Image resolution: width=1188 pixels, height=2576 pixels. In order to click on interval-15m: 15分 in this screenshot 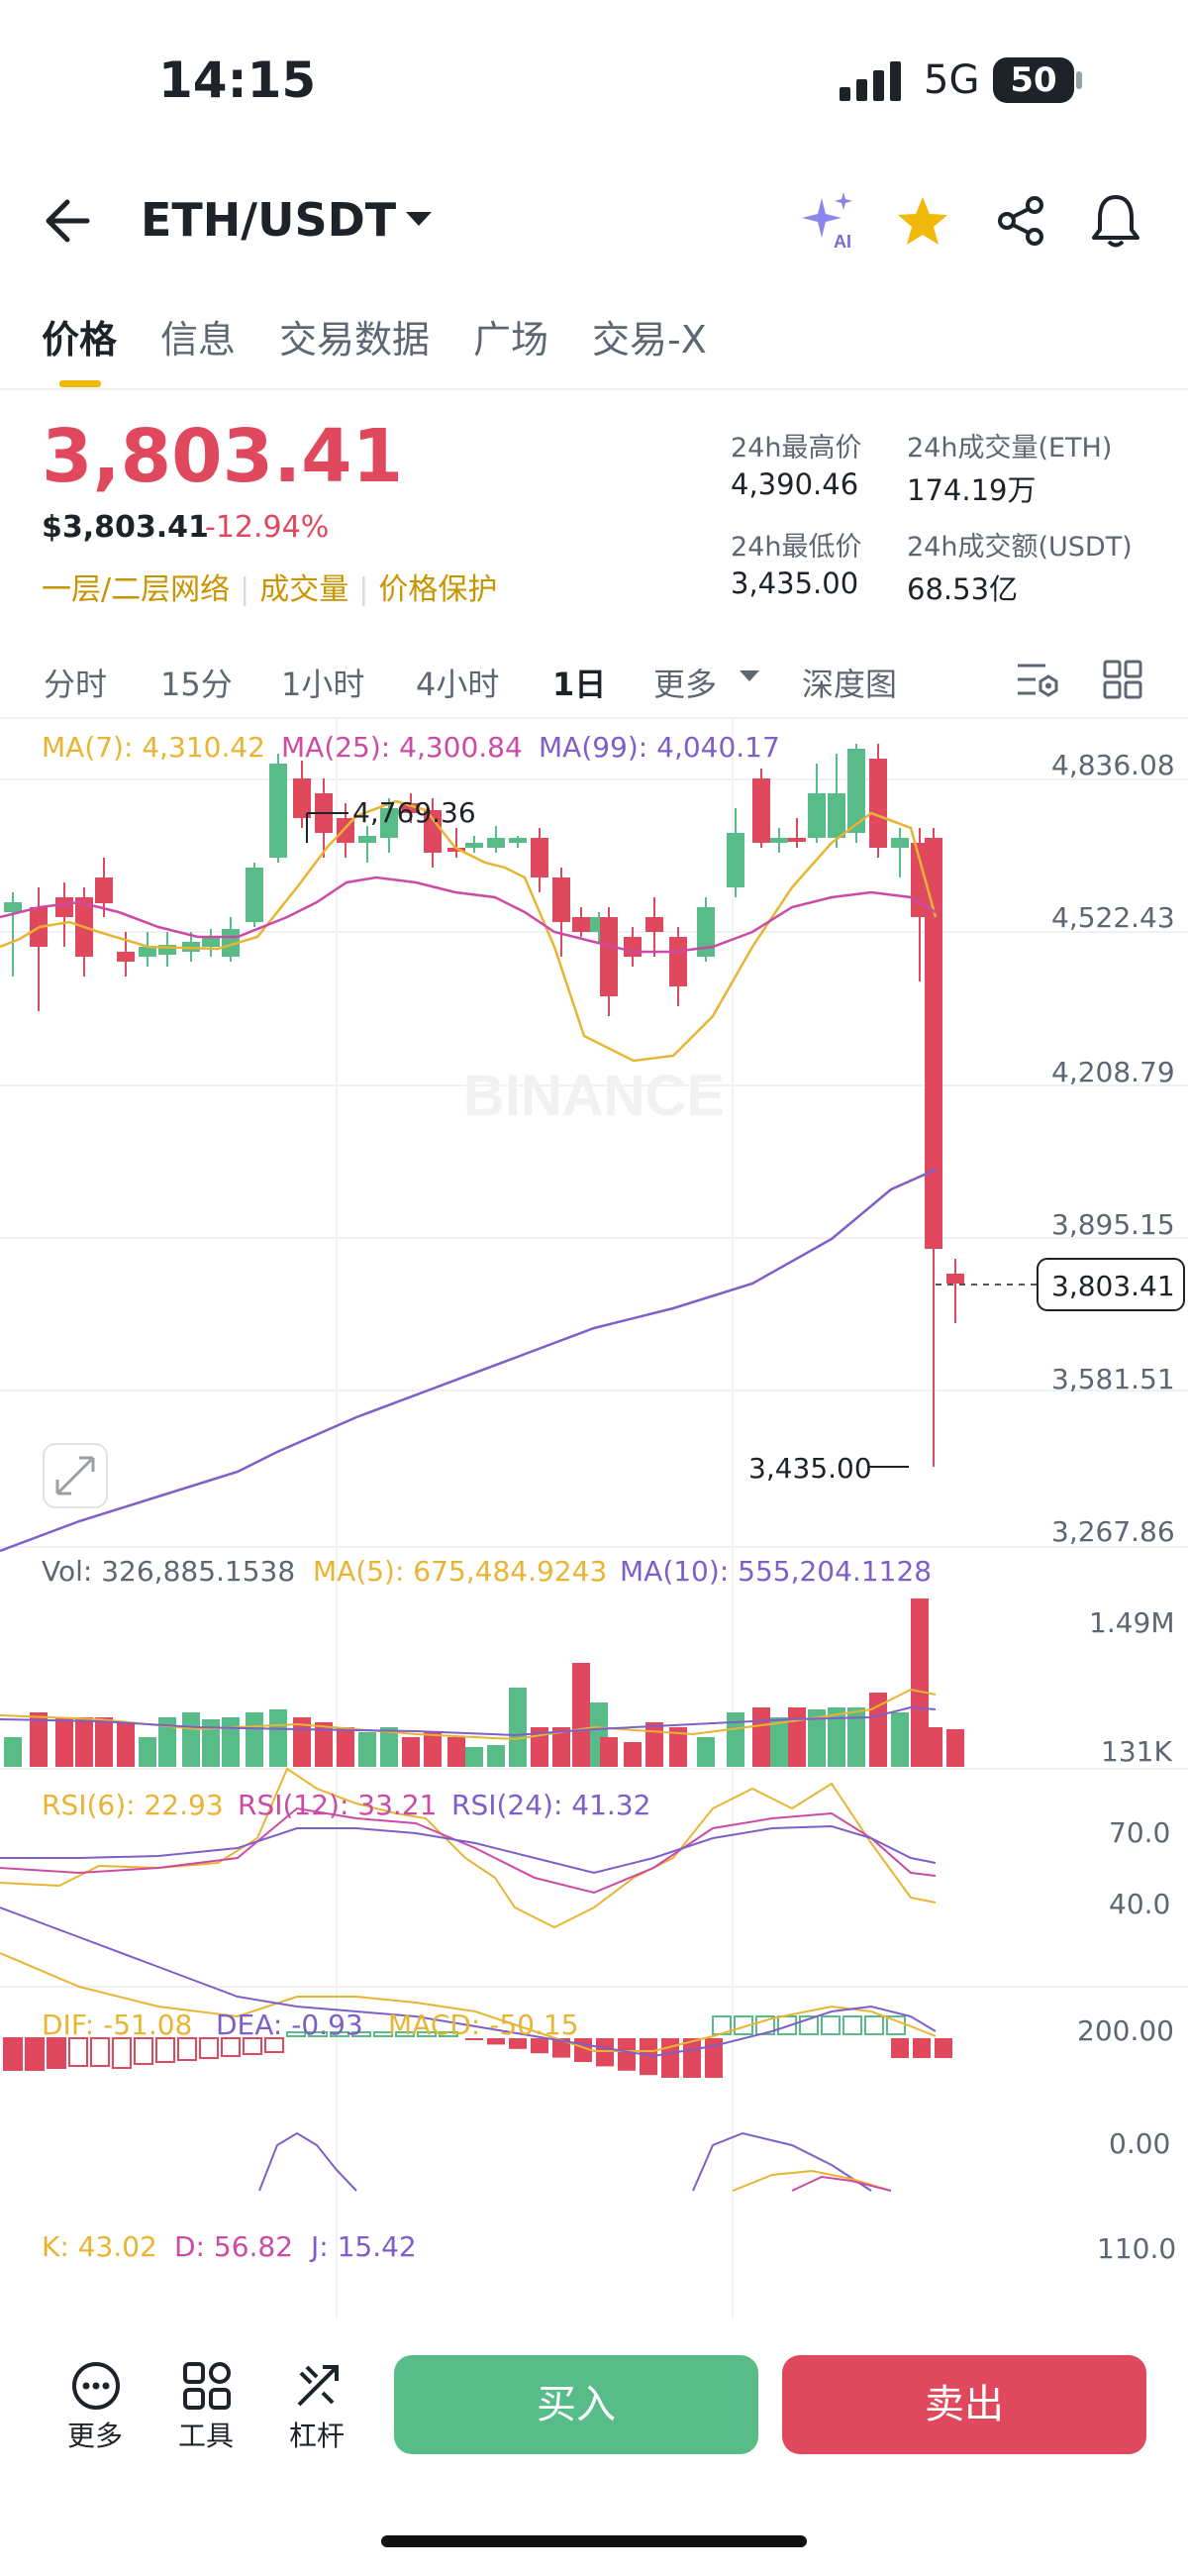, I will do `click(196, 684)`.